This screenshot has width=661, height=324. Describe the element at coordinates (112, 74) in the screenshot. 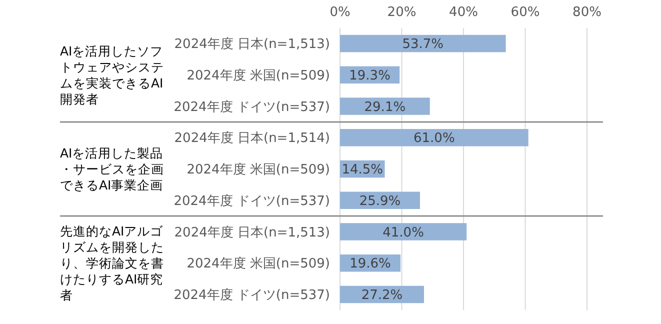

I see `text: AIを活用したソフトウェアやシステムを実装できるAI開発者` at that location.